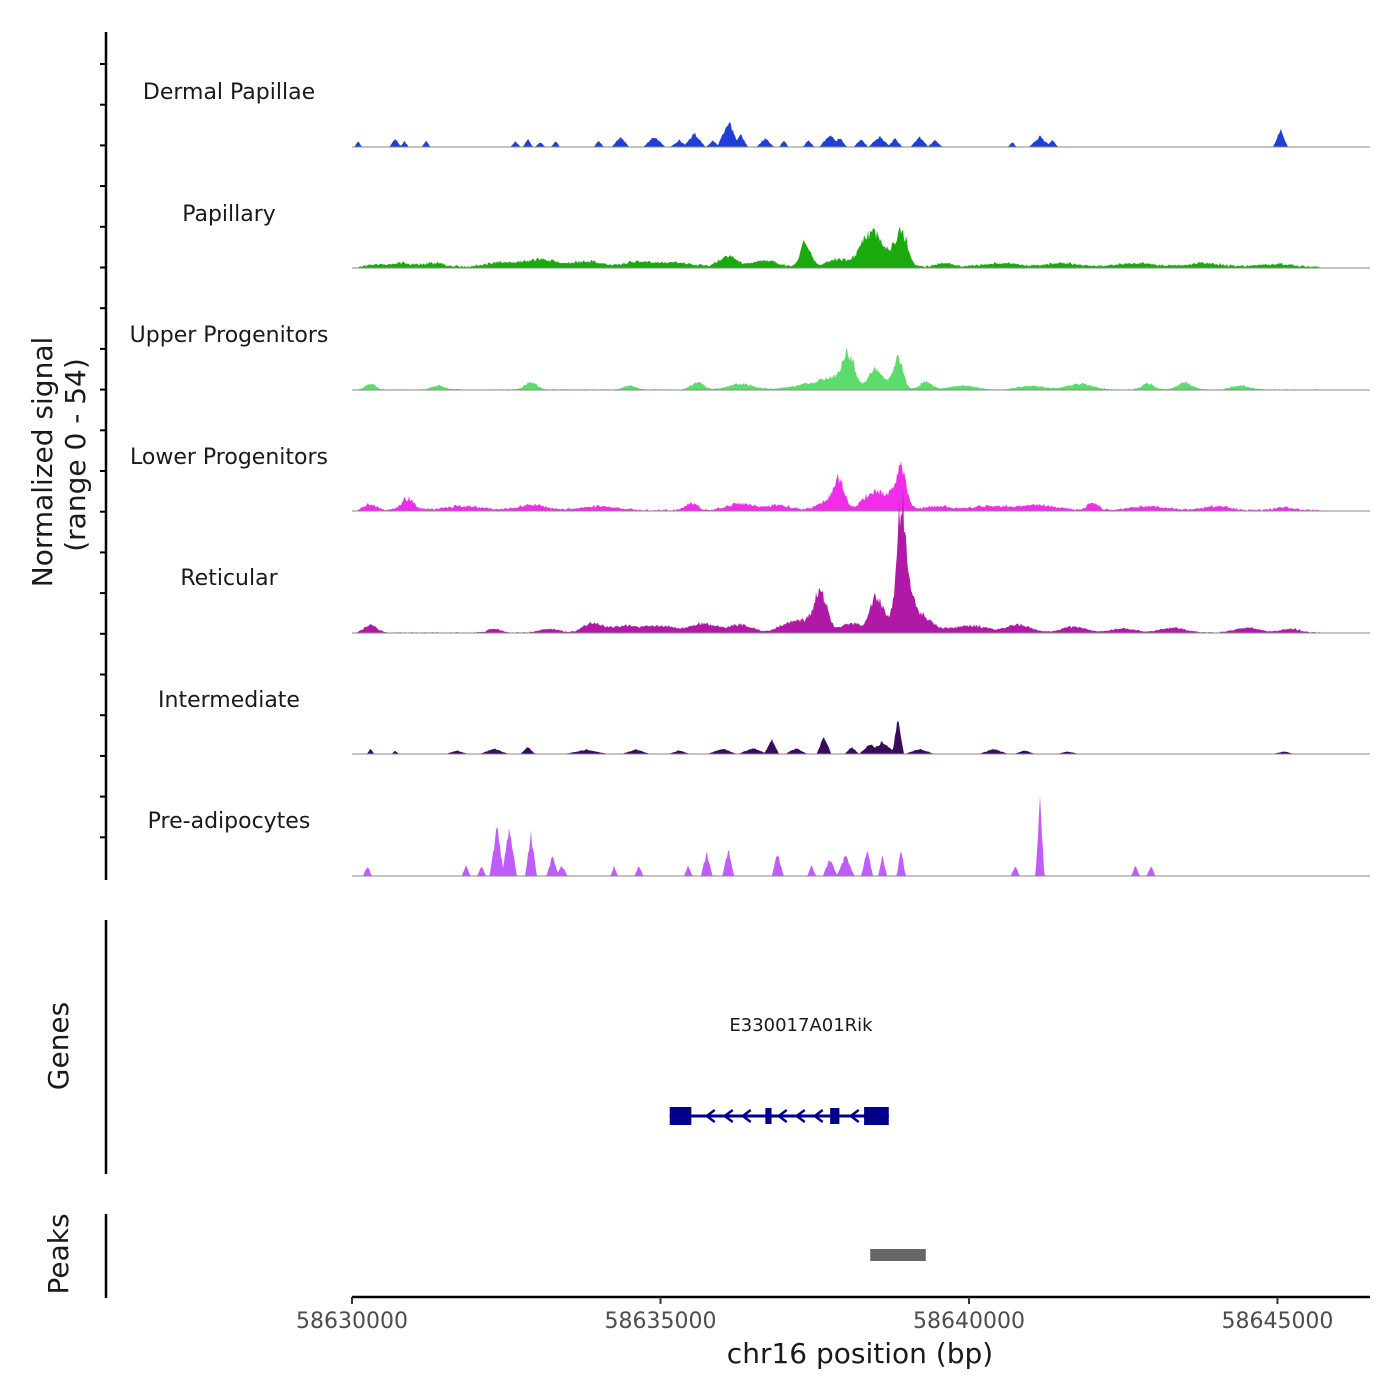  Describe the element at coordinates (58, 1046) in the screenshot. I see `genes-label: Genes` at that location.